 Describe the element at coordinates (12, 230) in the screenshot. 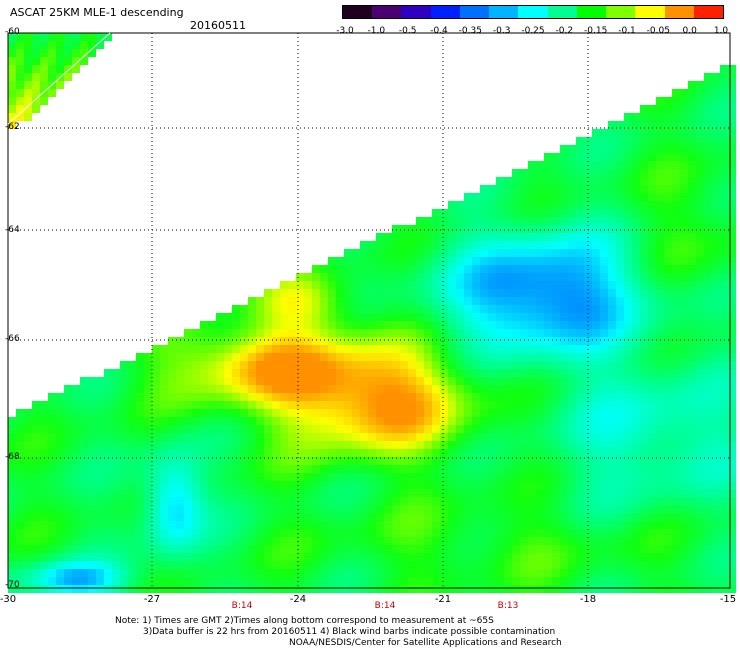

I see `y-tick-label: -64` at that location.